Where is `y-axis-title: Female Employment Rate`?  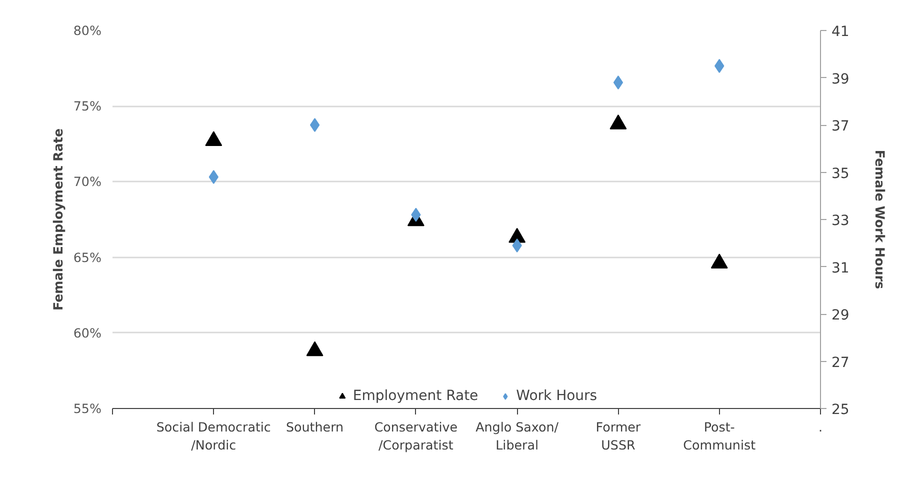 y-axis-title: Female Employment Rate is located at coordinates (58, 219).